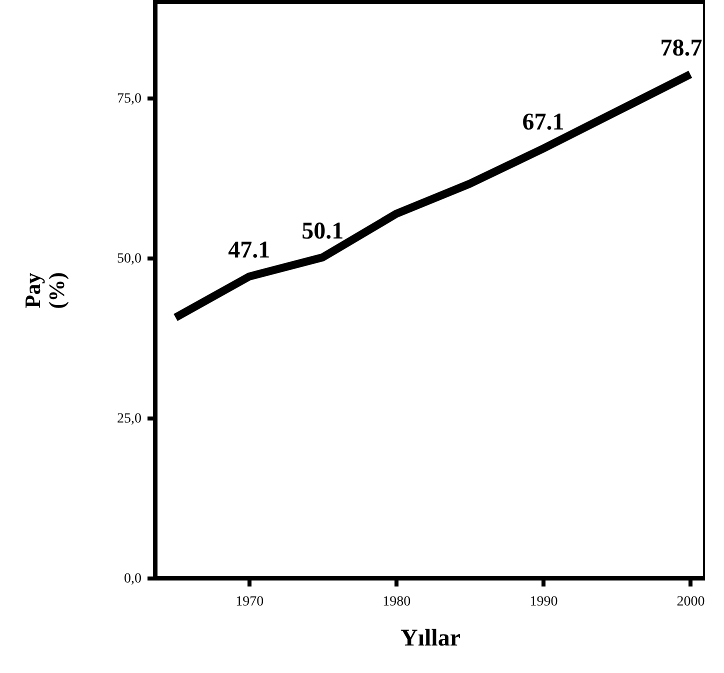 The height and width of the screenshot is (673, 724). Describe the element at coordinates (681, 48) in the screenshot. I see `data-label: 78.7` at that location.